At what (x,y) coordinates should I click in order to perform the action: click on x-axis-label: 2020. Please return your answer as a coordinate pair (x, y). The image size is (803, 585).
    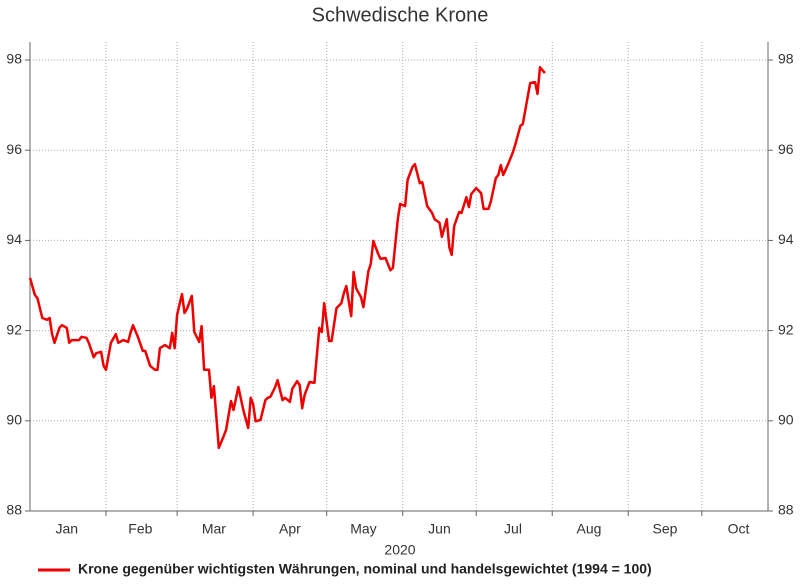
    Looking at the image, I should click on (399, 550).